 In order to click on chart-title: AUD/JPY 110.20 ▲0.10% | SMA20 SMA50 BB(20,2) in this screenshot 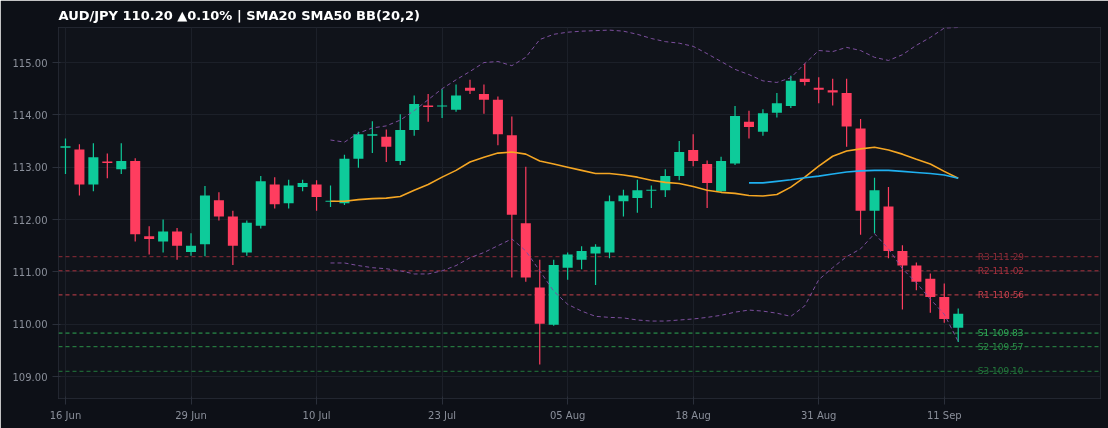, I will do `click(239, 15)`.